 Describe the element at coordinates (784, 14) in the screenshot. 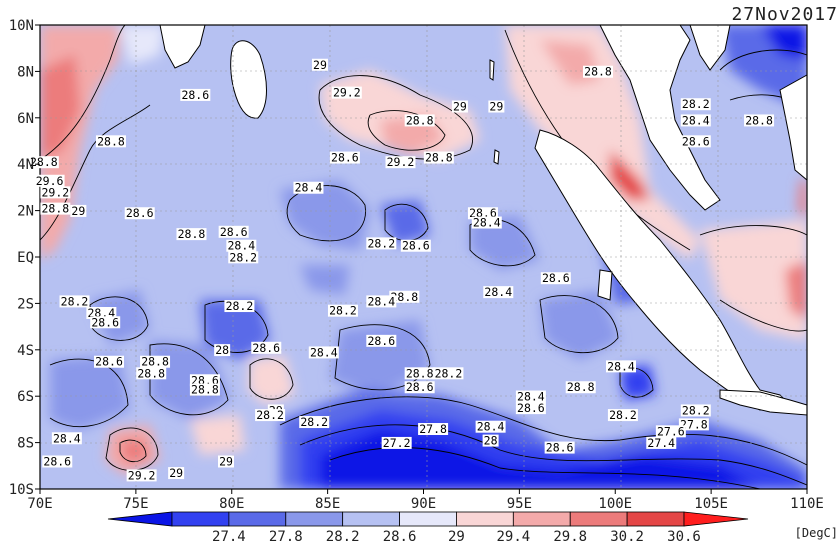

I see `date-label: 27Nov2017` at that location.